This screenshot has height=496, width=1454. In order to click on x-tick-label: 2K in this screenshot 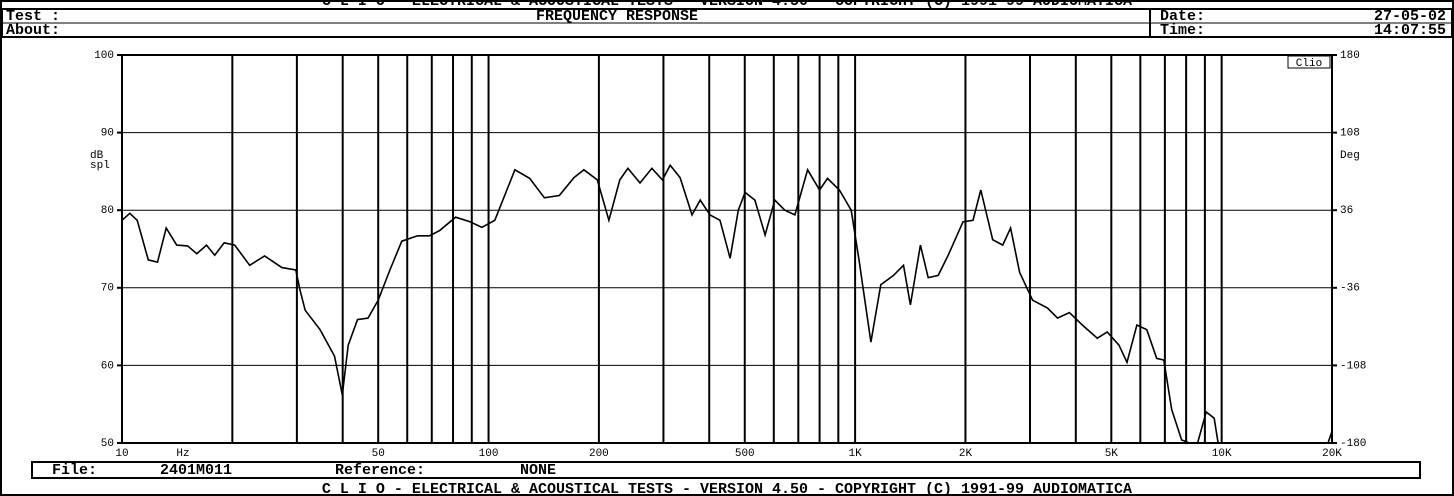, I will do `click(966, 454)`.